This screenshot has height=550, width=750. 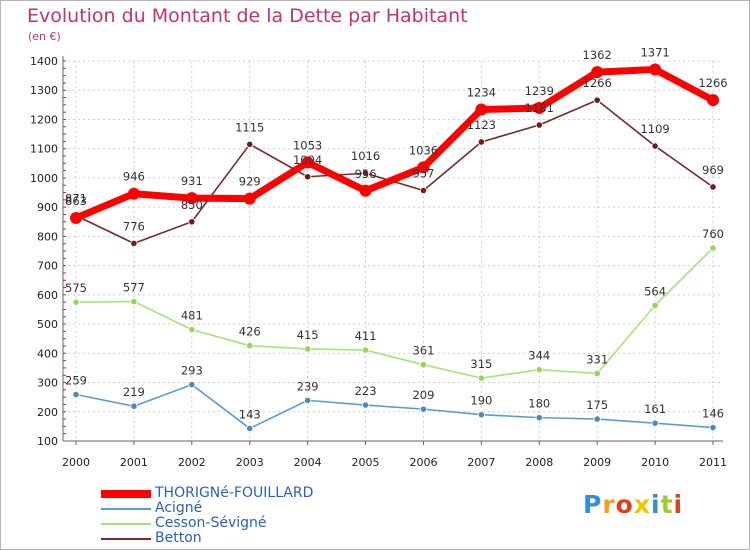 What do you see at coordinates (231, 538) in the screenshot?
I see `legend-item: Betton` at bounding box center [231, 538].